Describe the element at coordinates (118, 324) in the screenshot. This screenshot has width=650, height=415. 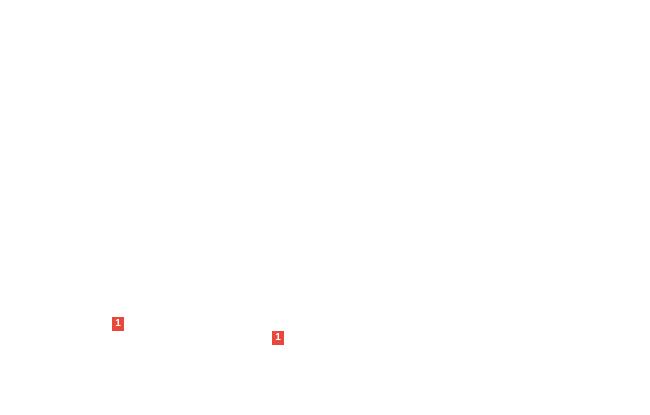
I see `marker-badge-1: 1` at that location.